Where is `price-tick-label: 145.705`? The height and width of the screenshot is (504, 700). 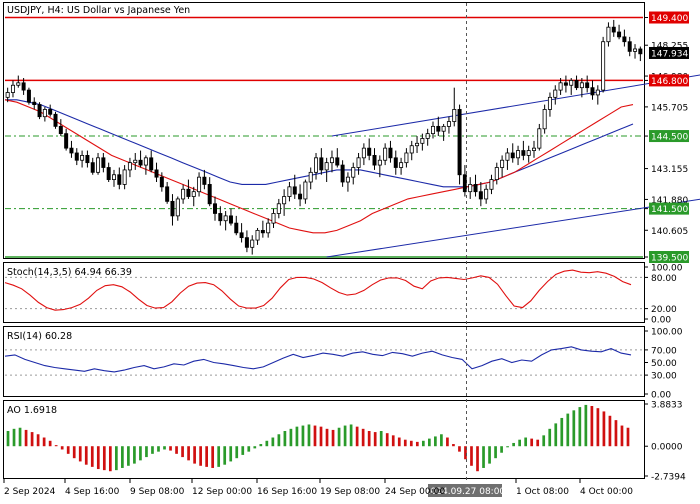
price-tick-label: 145.705 is located at coordinates (669, 108).